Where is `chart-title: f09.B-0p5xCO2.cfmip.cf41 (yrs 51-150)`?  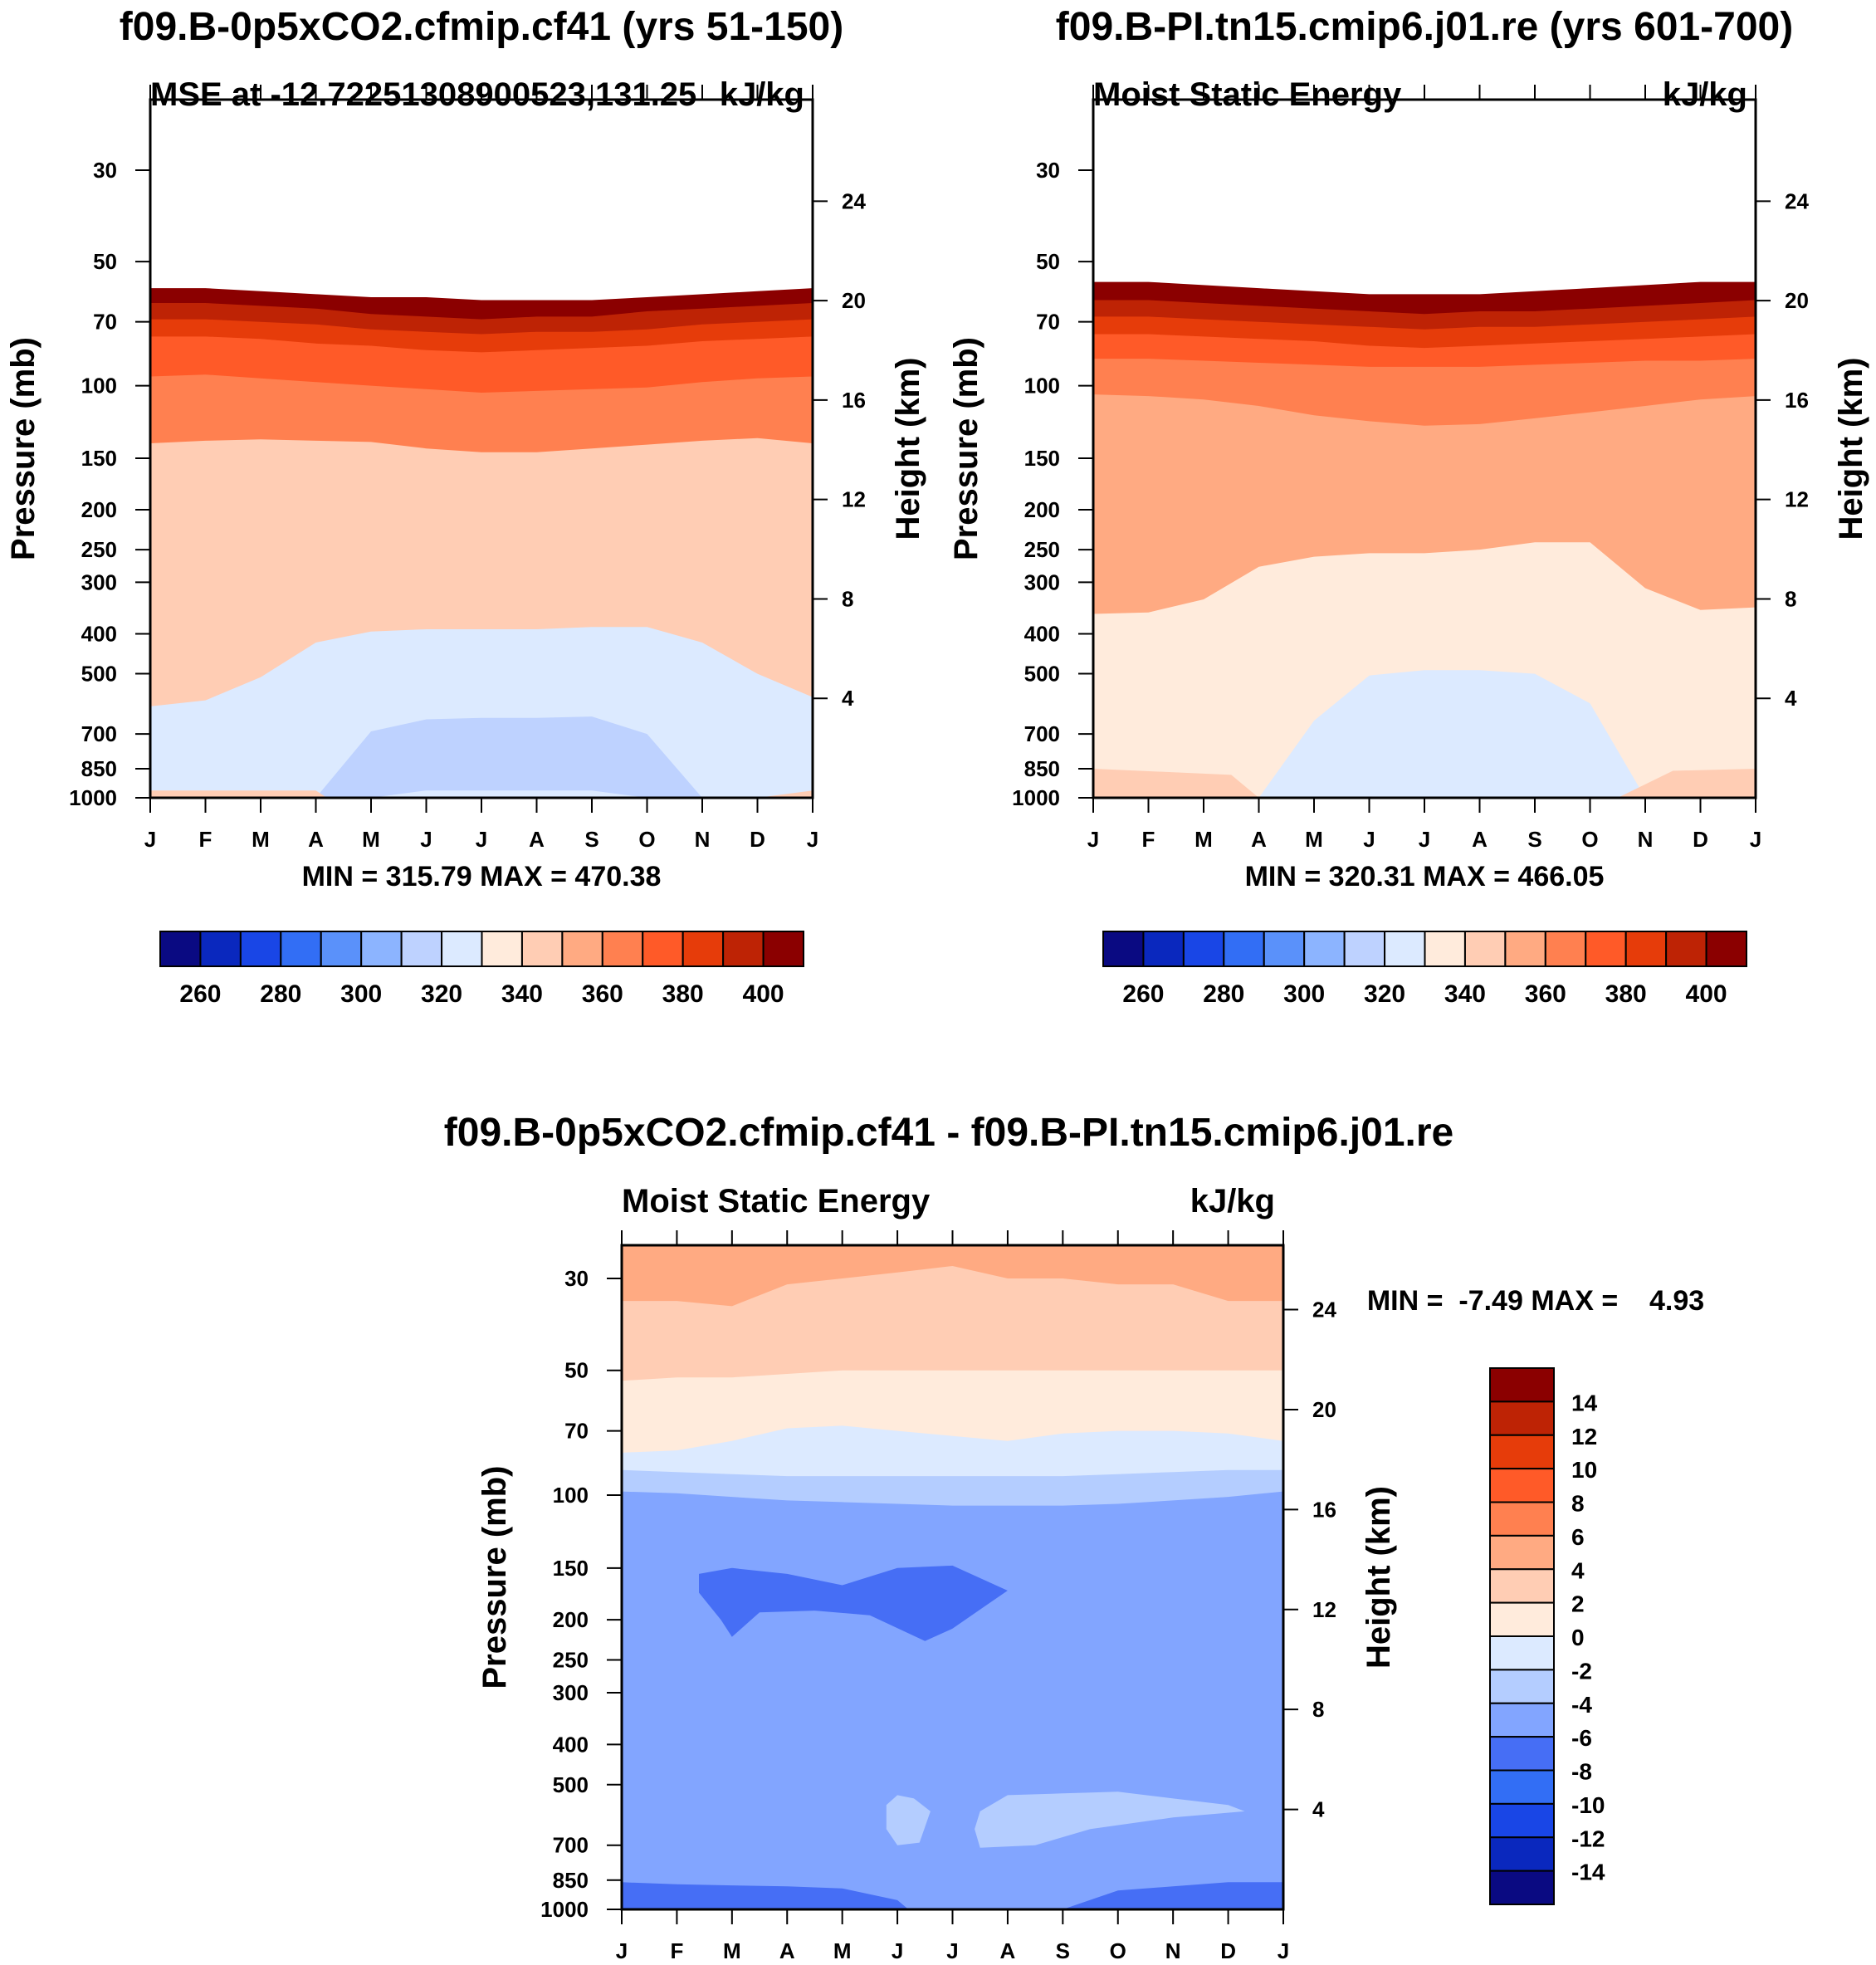 chart-title: f09.B-0p5xCO2.cfmip.cf41 (yrs 51-150) is located at coordinates (482, 27).